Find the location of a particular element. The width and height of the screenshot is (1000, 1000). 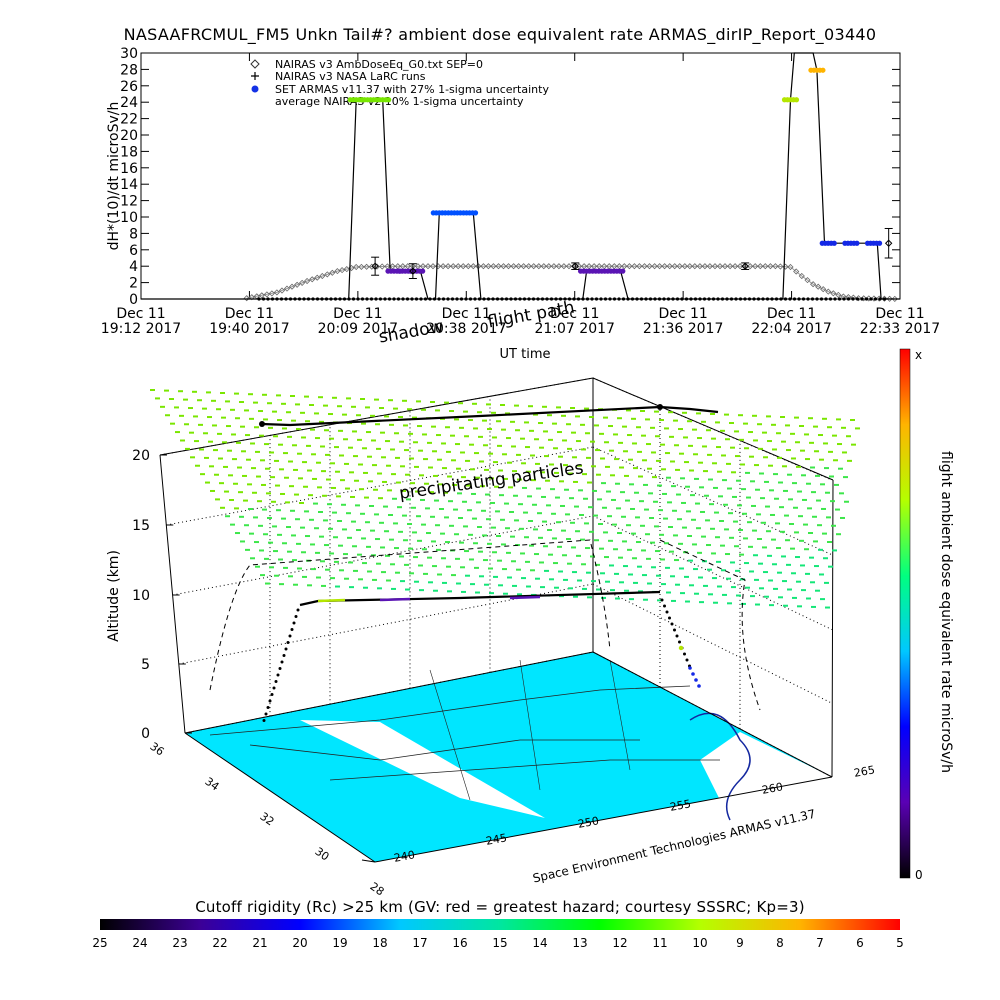

y-tick-label: 14 is located at coordinates (129, 185).